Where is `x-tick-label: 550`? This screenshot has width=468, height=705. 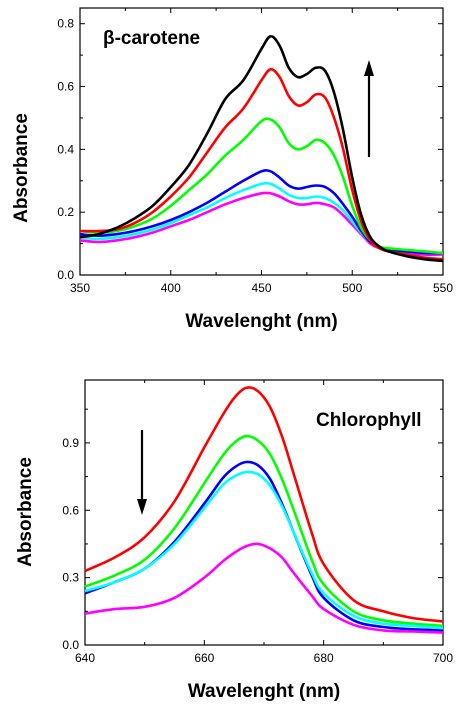 x-tick-label: 550 is located at coordinates (443, 288).